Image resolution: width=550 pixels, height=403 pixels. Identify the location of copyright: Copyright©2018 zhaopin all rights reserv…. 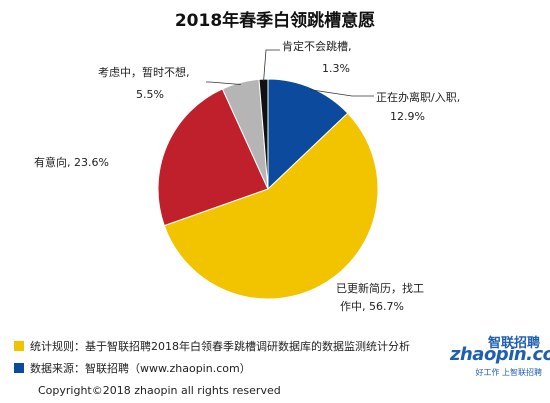
(159, 390).